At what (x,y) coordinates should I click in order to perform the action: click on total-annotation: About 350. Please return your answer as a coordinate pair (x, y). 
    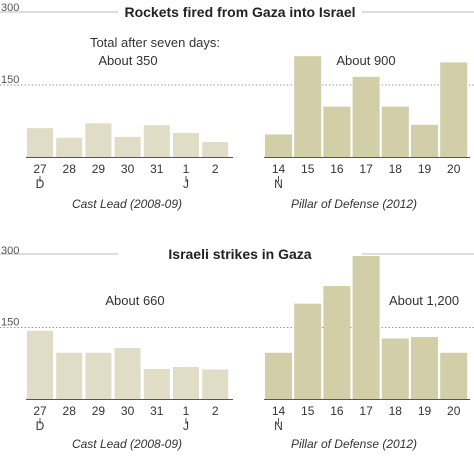
    Looking at the image, I should click on (127, 60).